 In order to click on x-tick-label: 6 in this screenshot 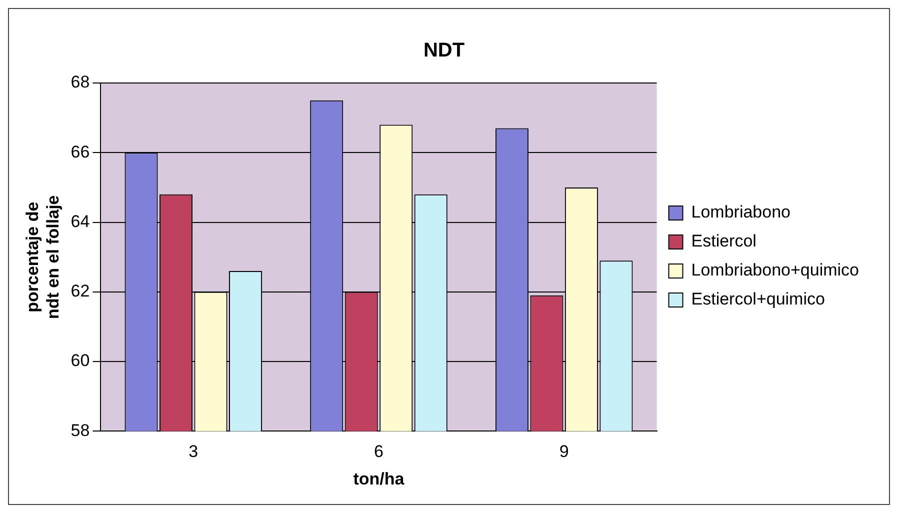, I will do `click(379, 452)`.